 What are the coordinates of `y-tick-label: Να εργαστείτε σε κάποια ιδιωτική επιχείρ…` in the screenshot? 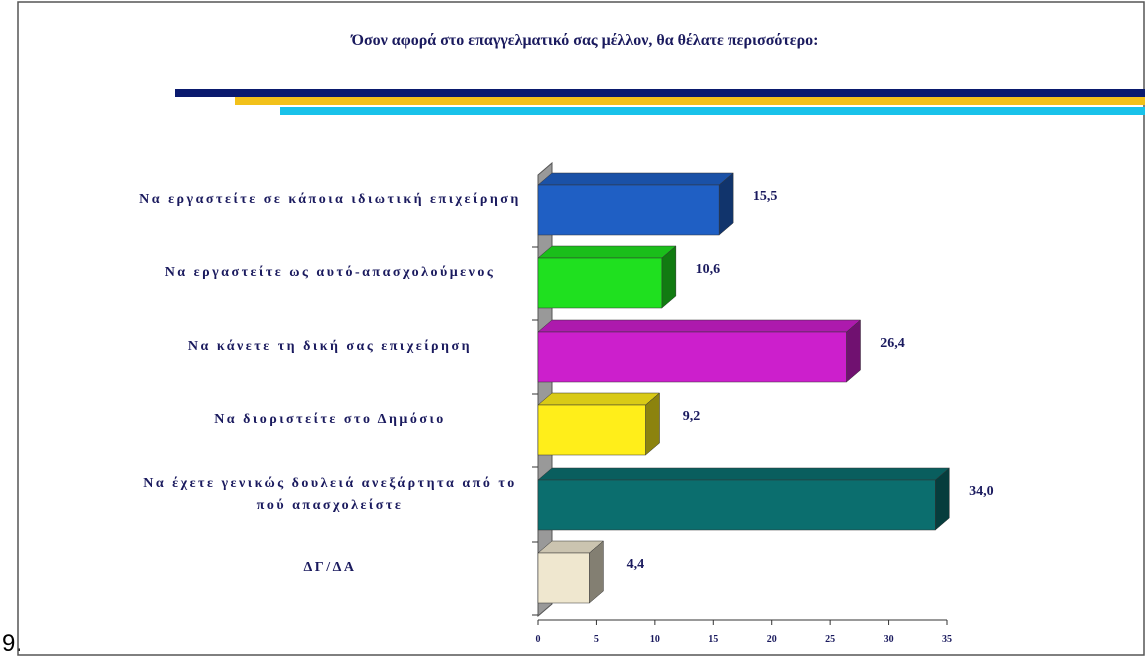 It's located at (330, 199).